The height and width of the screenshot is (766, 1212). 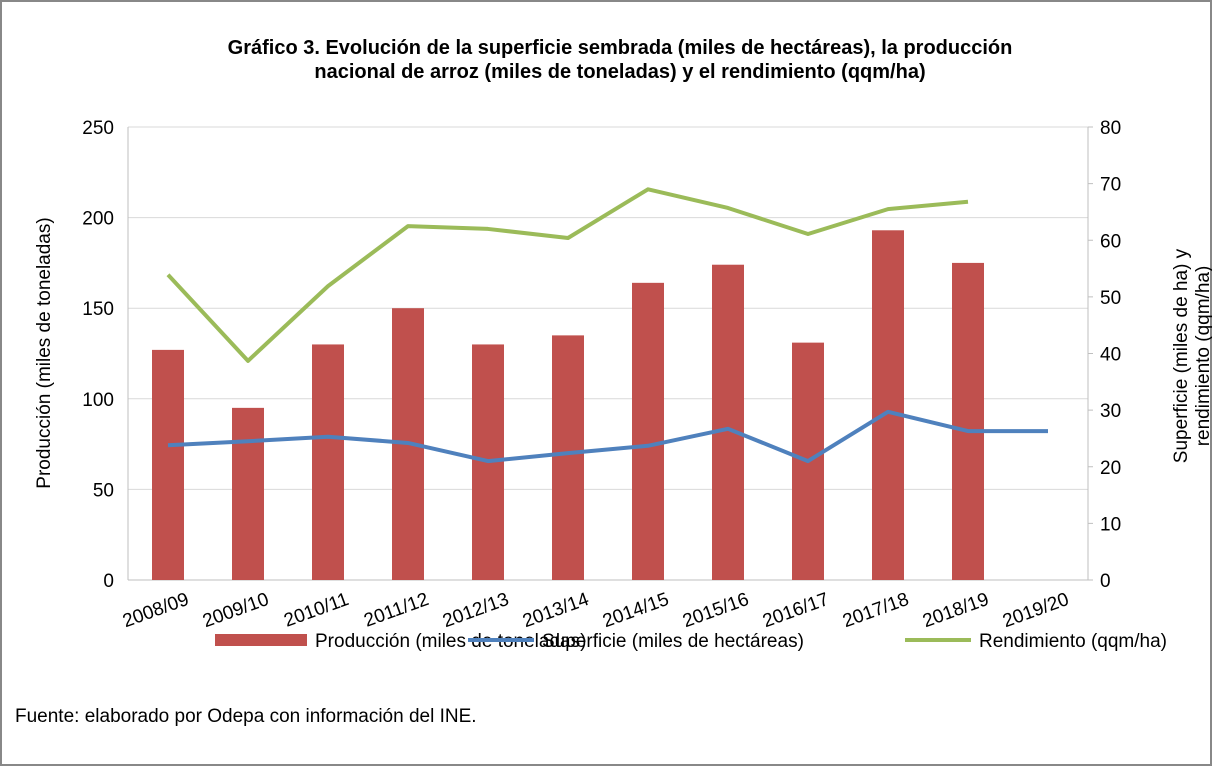 I want to click on y2-tick-label: 30, so click(x=1110, y=411).